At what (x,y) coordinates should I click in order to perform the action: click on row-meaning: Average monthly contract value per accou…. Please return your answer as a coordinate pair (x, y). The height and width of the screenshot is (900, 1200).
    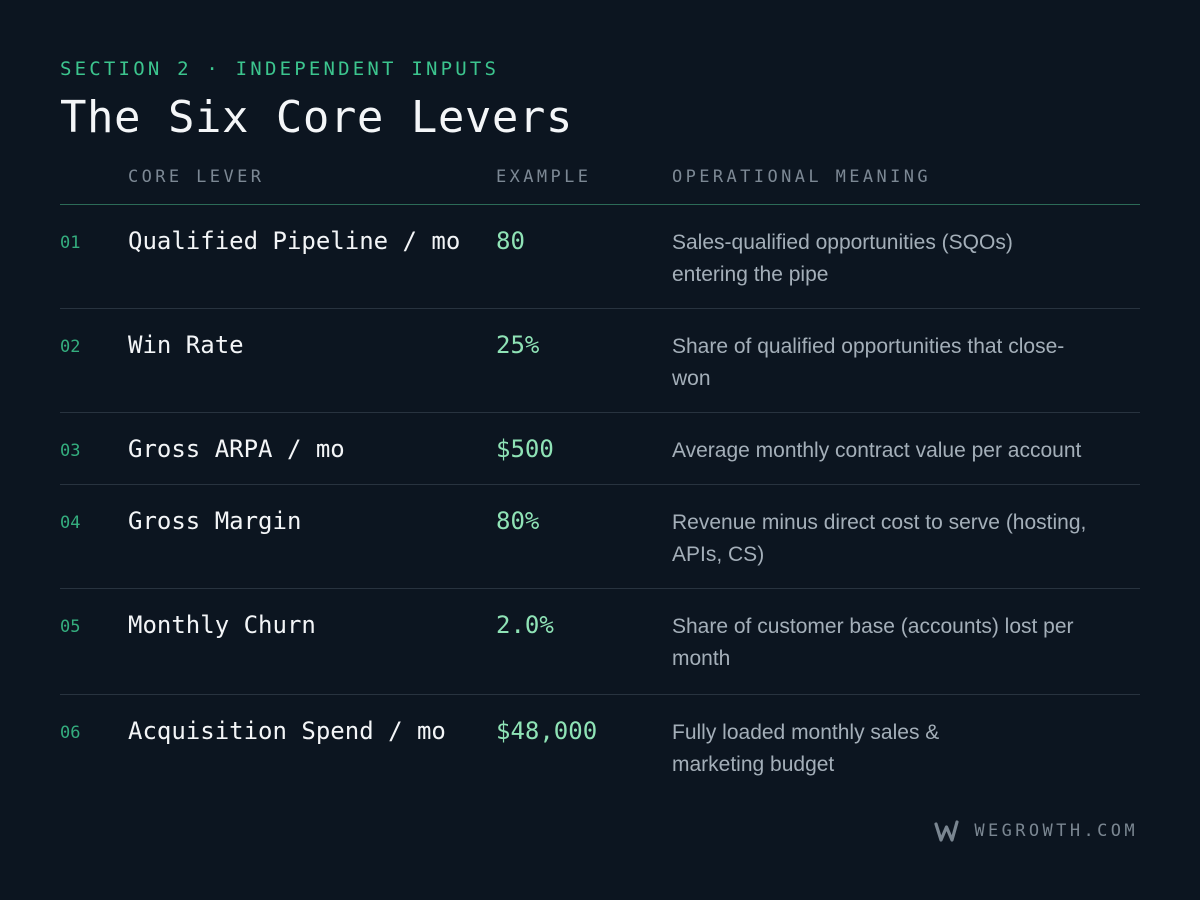
    Looking at the image, I should click on (877, 450).